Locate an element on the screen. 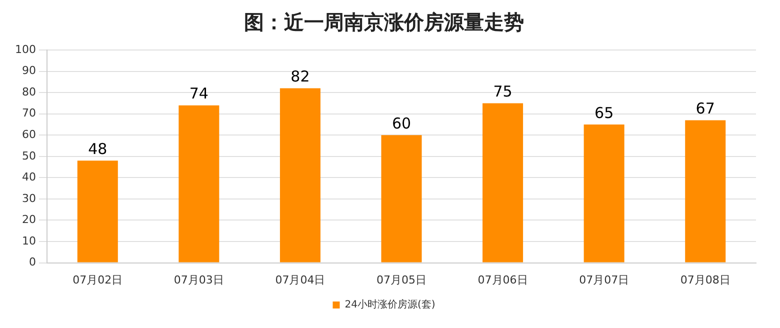  data-label: 82 is located at coordinates (300, 77).